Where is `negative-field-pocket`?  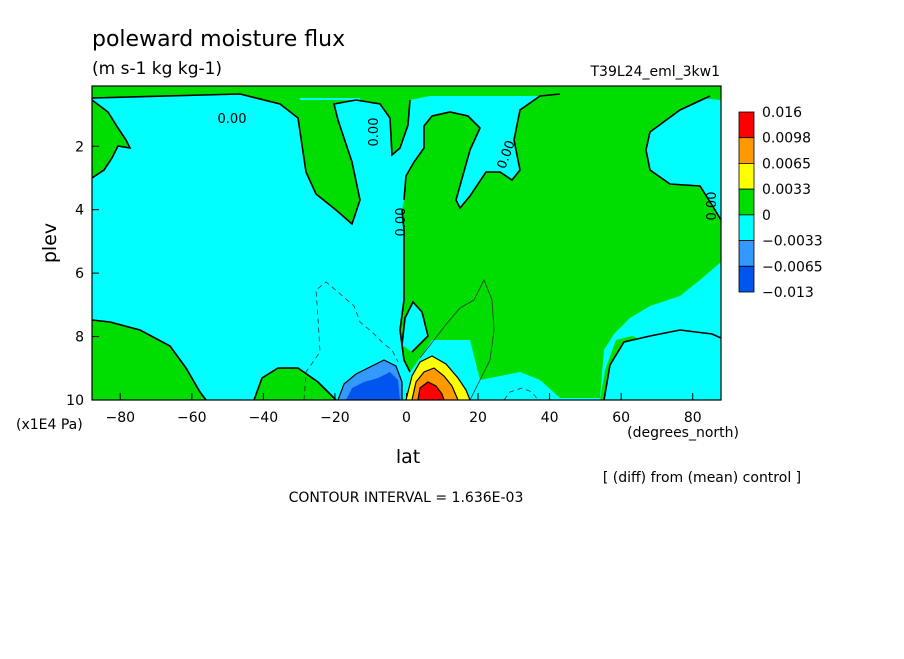
negative-field-pocket is located at coordinates (415, 327).